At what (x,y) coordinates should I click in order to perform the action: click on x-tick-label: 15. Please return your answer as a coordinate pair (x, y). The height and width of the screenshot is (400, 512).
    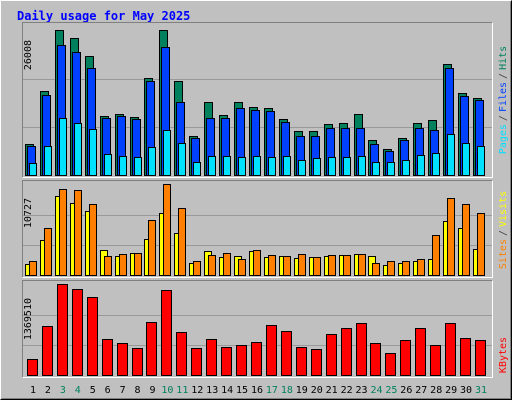
    Looking at the image, I should click on (242, 390).